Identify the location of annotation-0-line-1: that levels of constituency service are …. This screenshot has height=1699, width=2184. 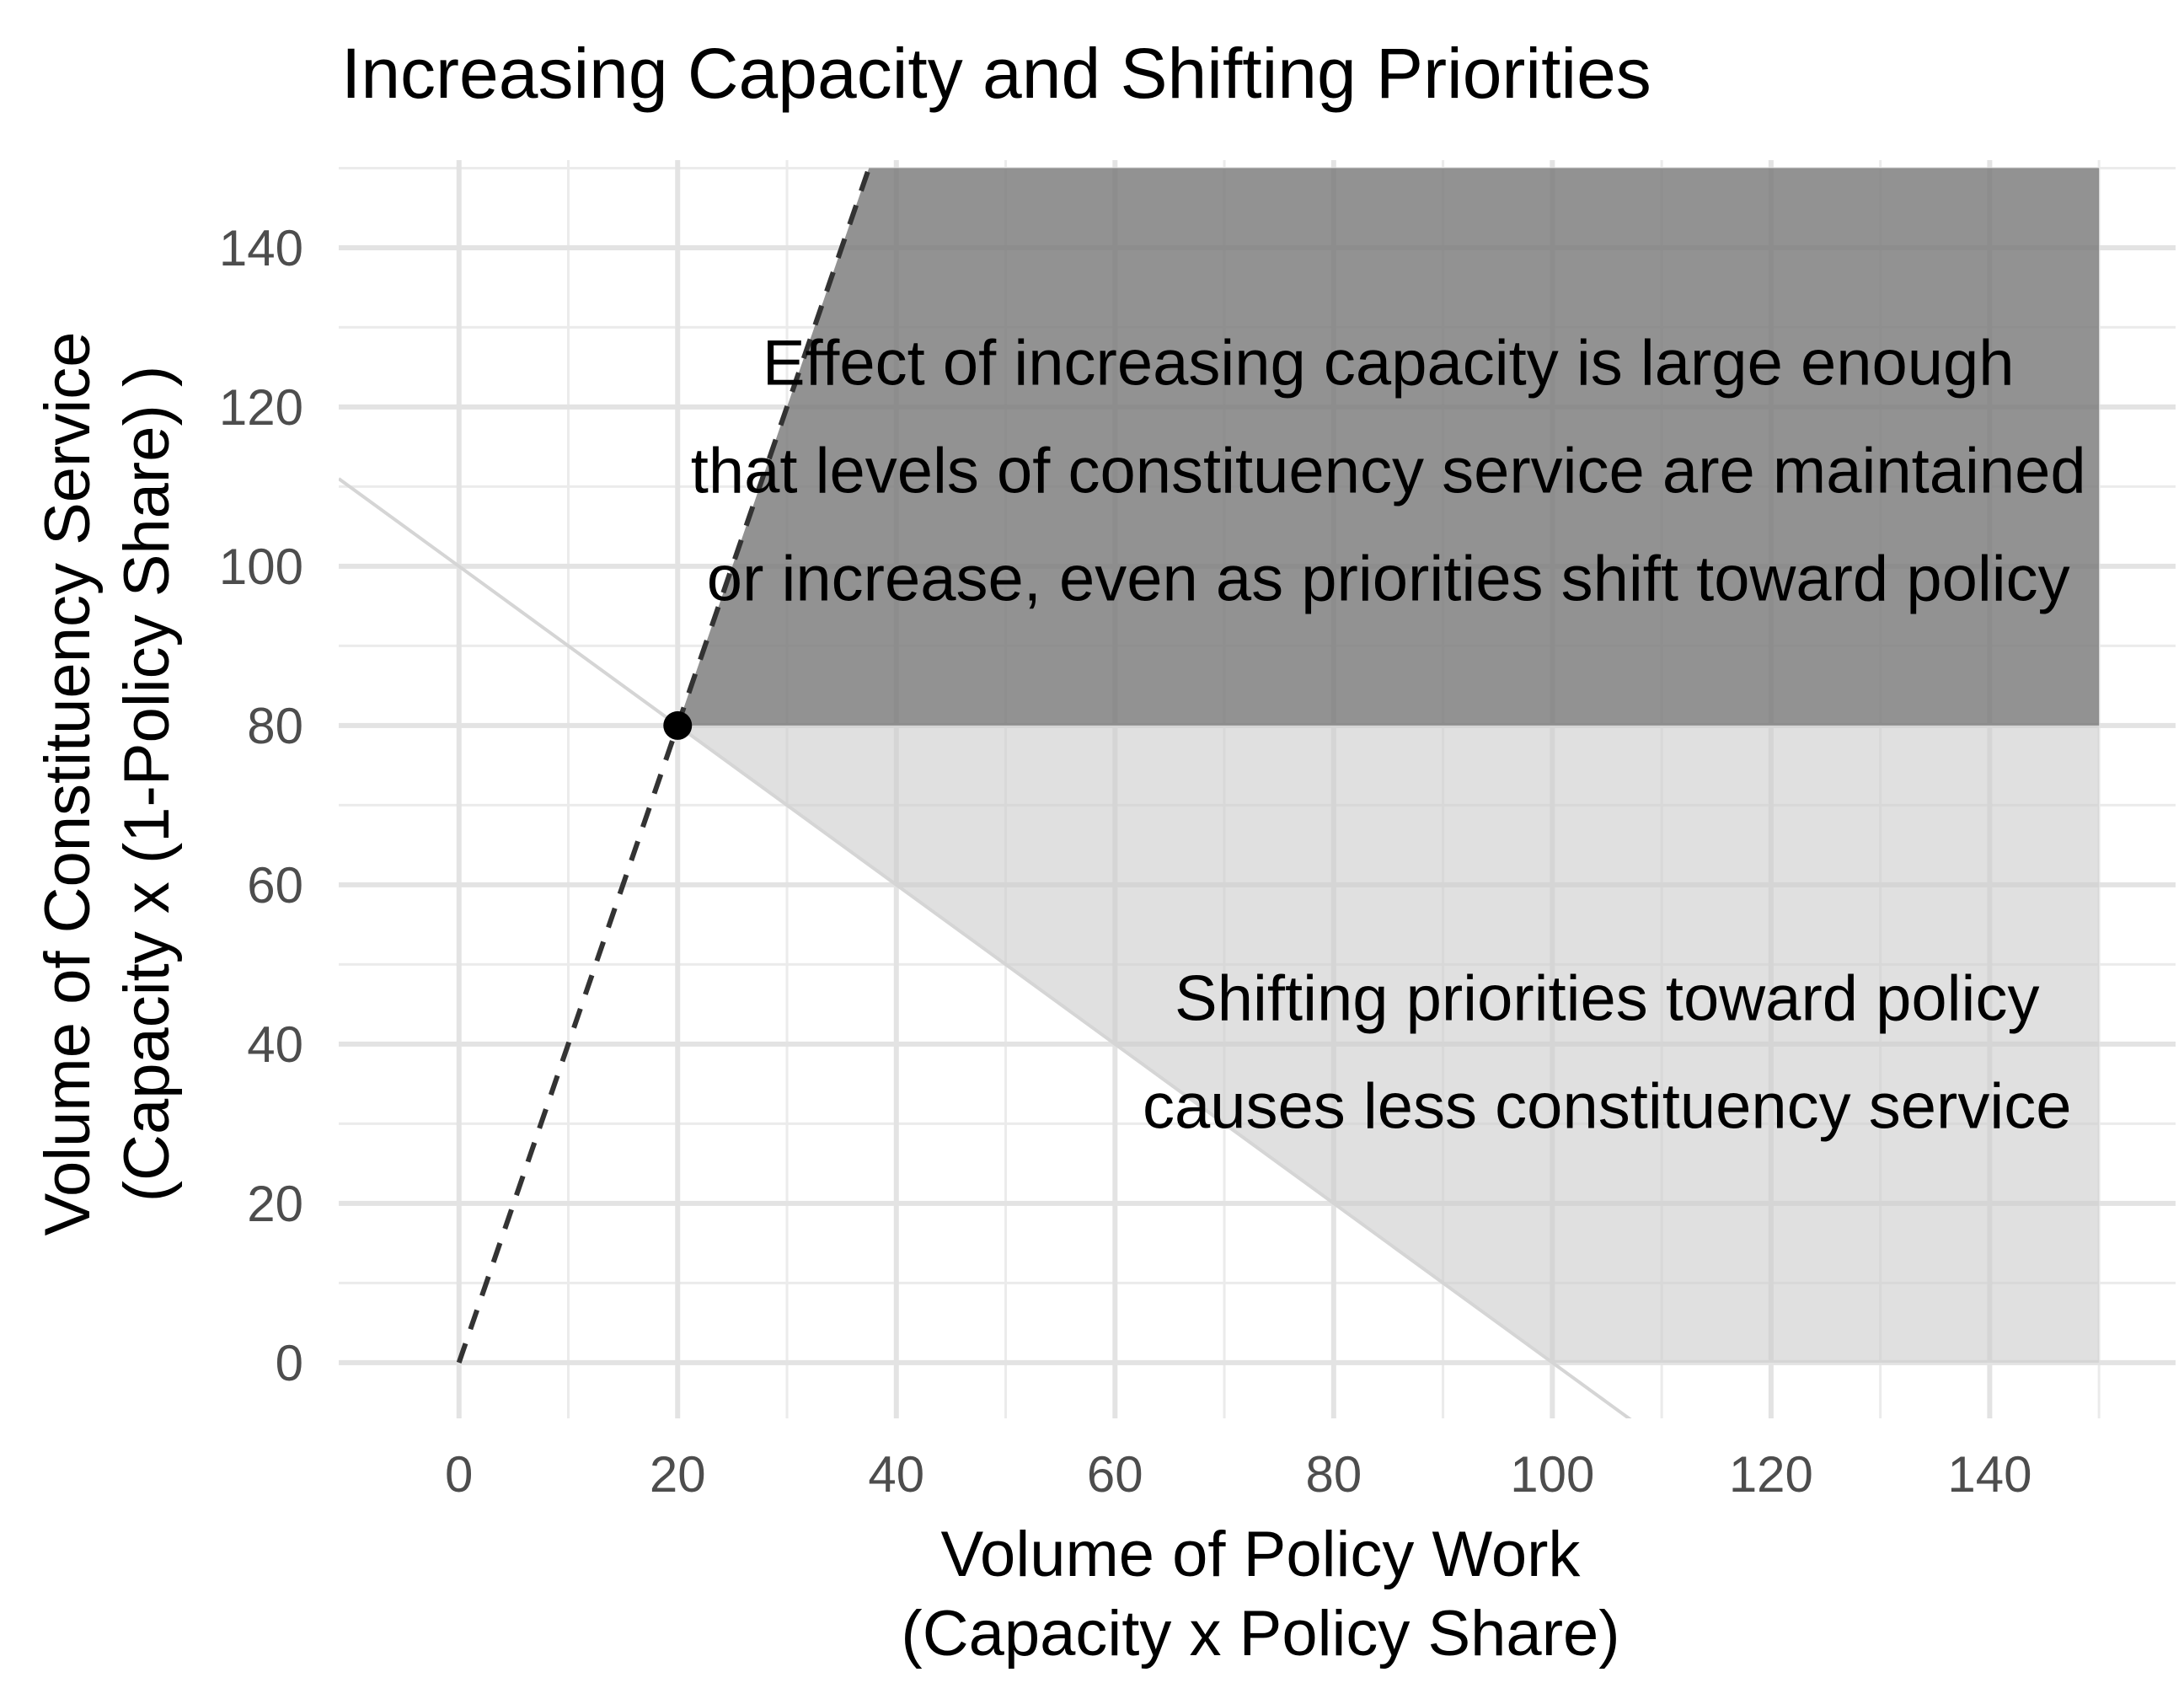
(1388, 472).